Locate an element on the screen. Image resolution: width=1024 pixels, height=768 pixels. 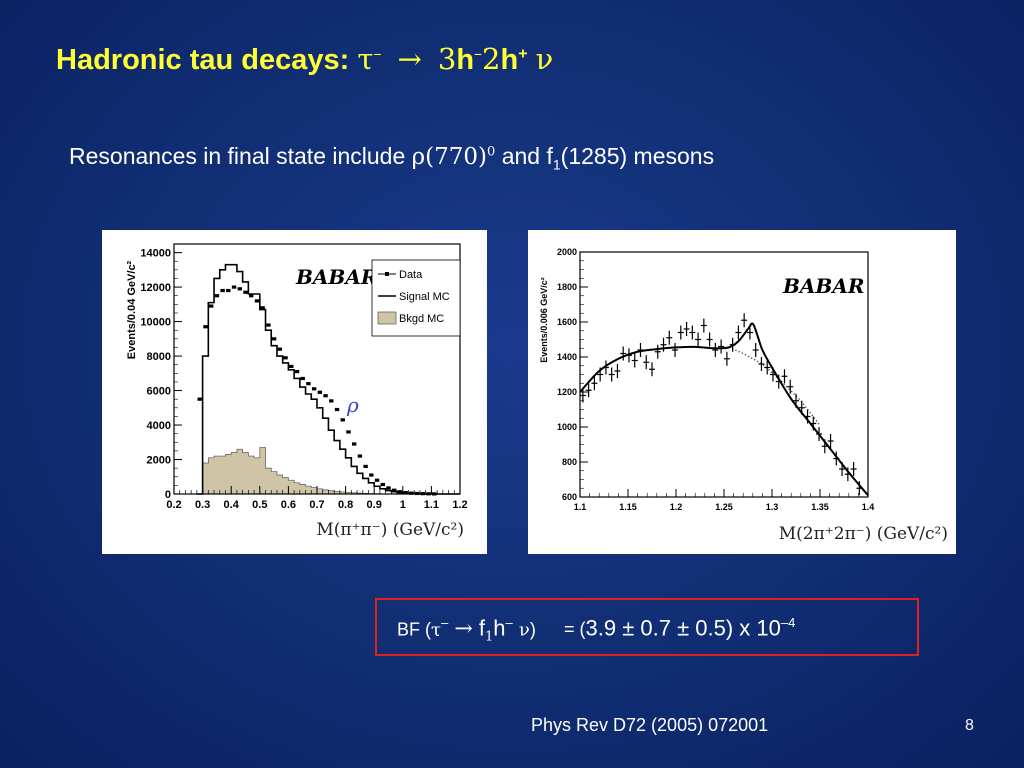
x-axis-title: M(2π⁺2π⁻) (GeV/c²) is located at coordinates (863, 534).